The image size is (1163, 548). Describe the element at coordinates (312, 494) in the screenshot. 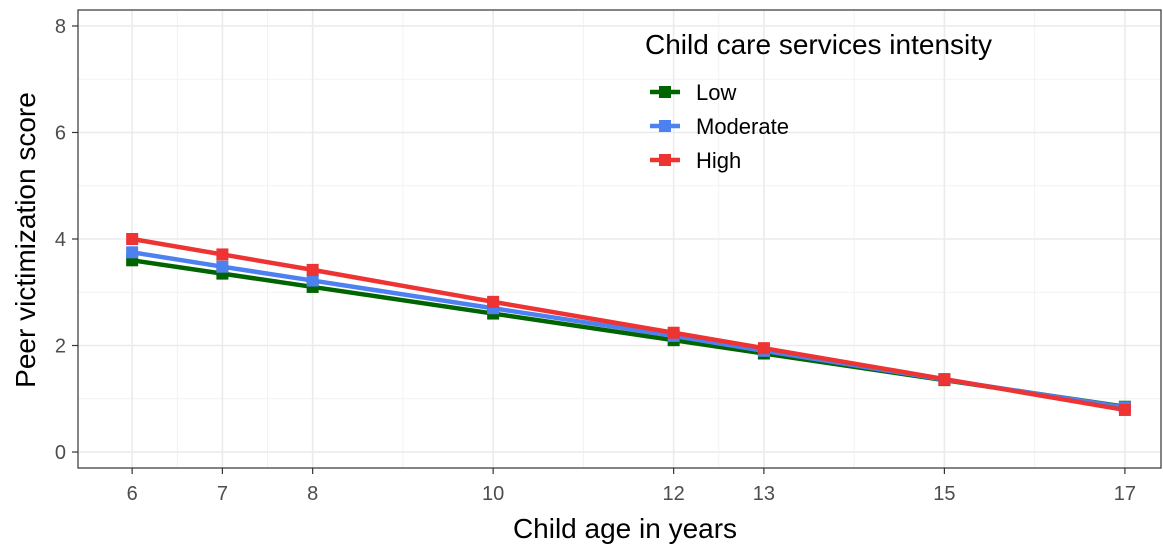

I see `x-tick-label: 8` at that location.